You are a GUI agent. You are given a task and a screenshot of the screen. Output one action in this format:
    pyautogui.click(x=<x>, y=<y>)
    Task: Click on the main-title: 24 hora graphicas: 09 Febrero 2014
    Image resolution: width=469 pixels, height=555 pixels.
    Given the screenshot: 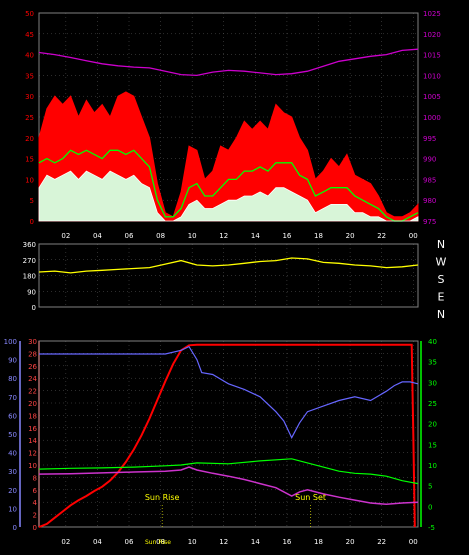 What is the action you would take?
    pyautogui.click(x=262, y=6)
    